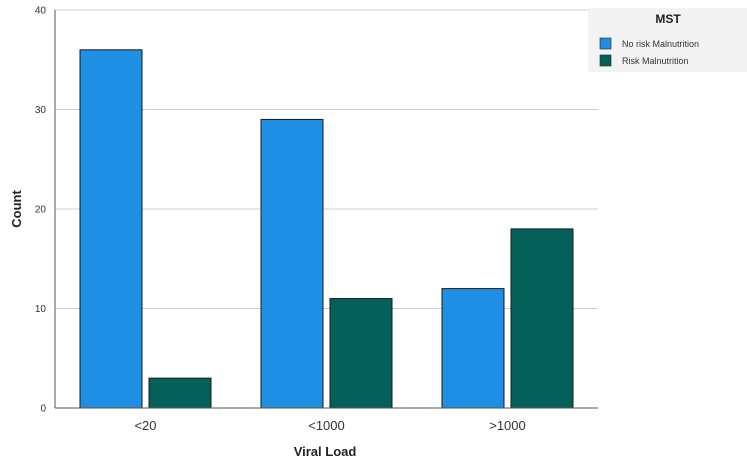  I want to click on y-tick-label: 0, so click(43, 409).